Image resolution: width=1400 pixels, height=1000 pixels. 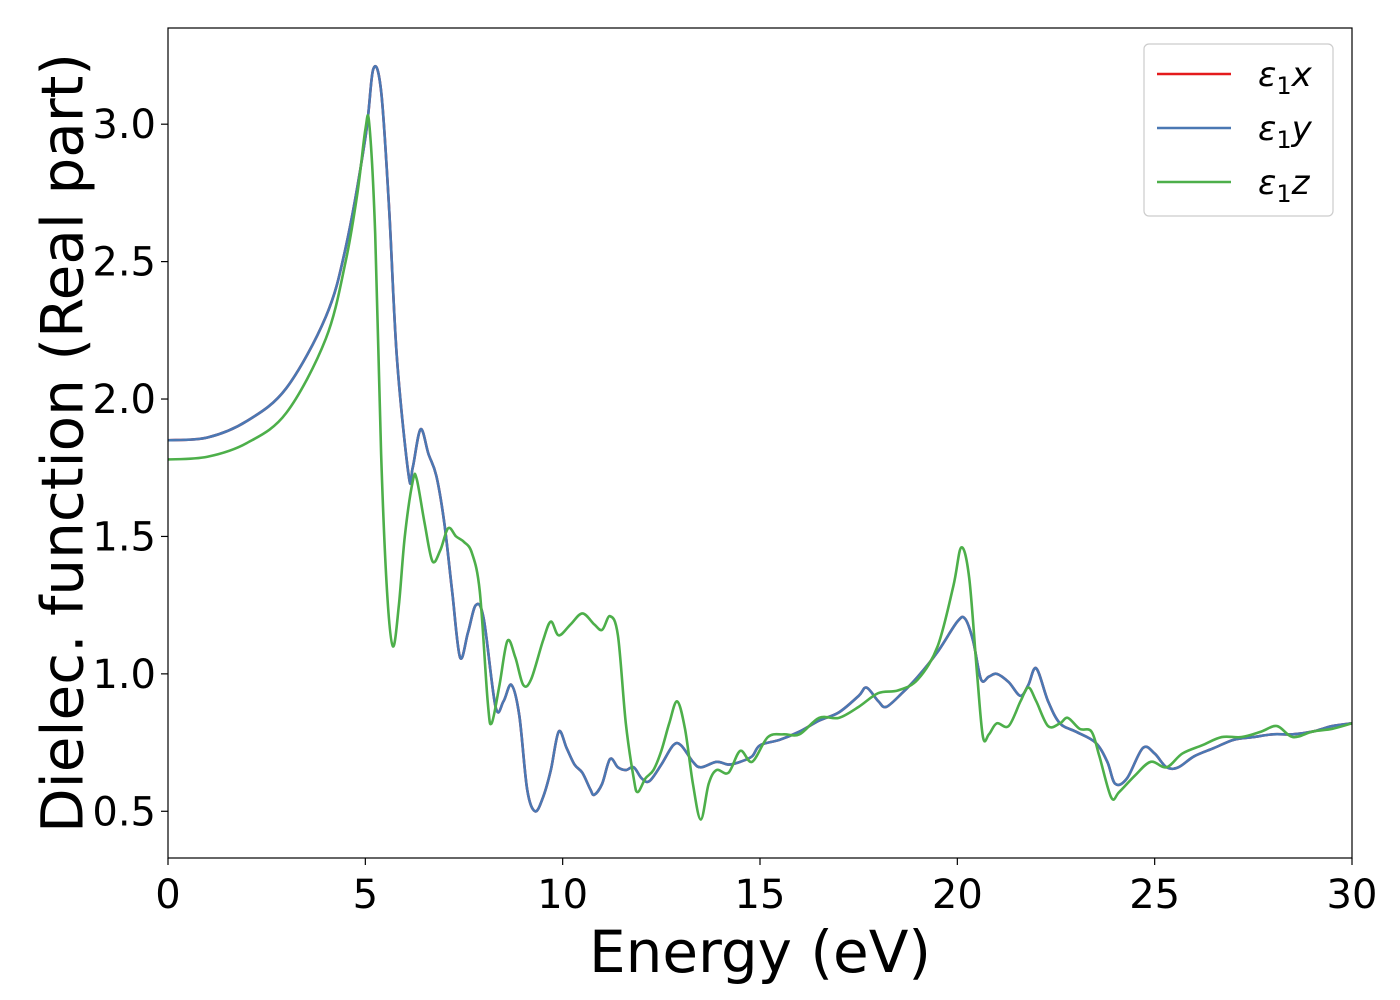 I want to click on x-axis-title: Energy (eV), so click(x=760, y=952).